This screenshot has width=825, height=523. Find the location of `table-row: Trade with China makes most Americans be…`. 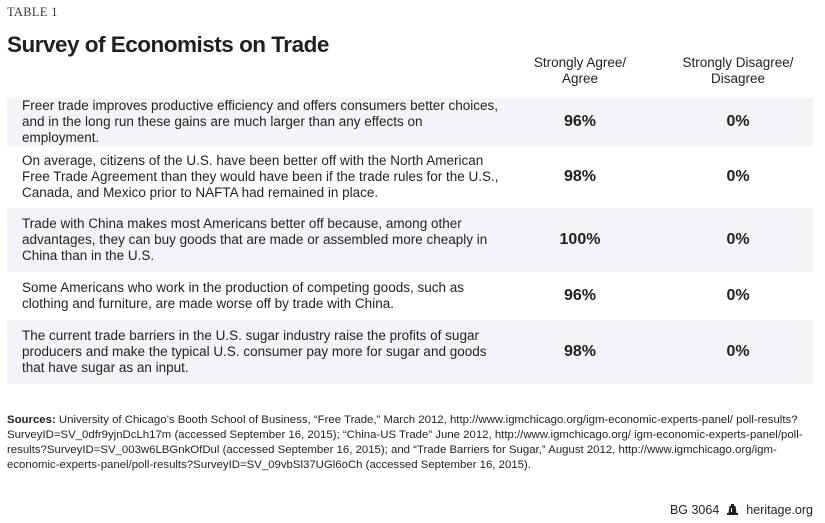

table-row: Trade with China makes most Americans be… is located at coordinates (410, 240).